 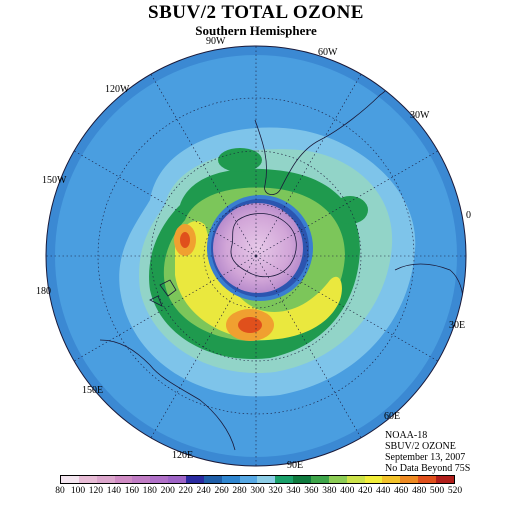 I want to click on color-scale-tick-label: 420, so click(x=365, y=491).